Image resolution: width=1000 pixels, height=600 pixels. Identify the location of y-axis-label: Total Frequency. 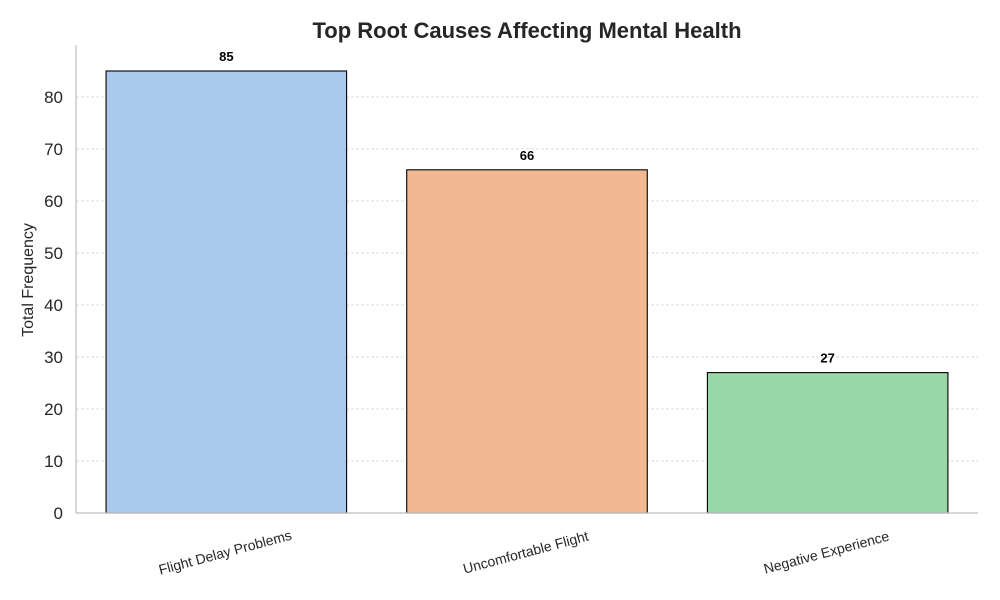
(28, 280).